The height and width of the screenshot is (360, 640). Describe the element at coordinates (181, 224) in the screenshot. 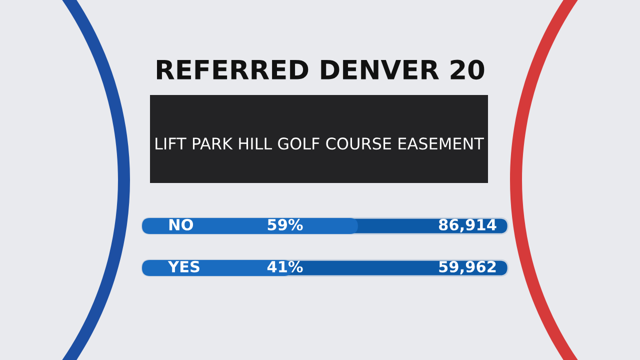

I see `category-label: NO` at that location.